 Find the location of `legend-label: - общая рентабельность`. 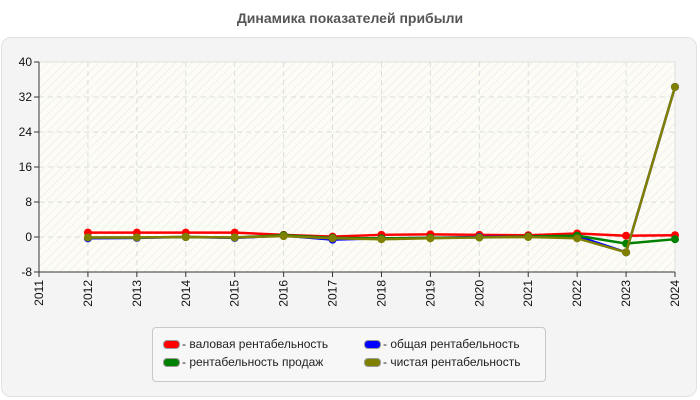

legend-label: - общая рентабельность is located at coordinates (451, 344).